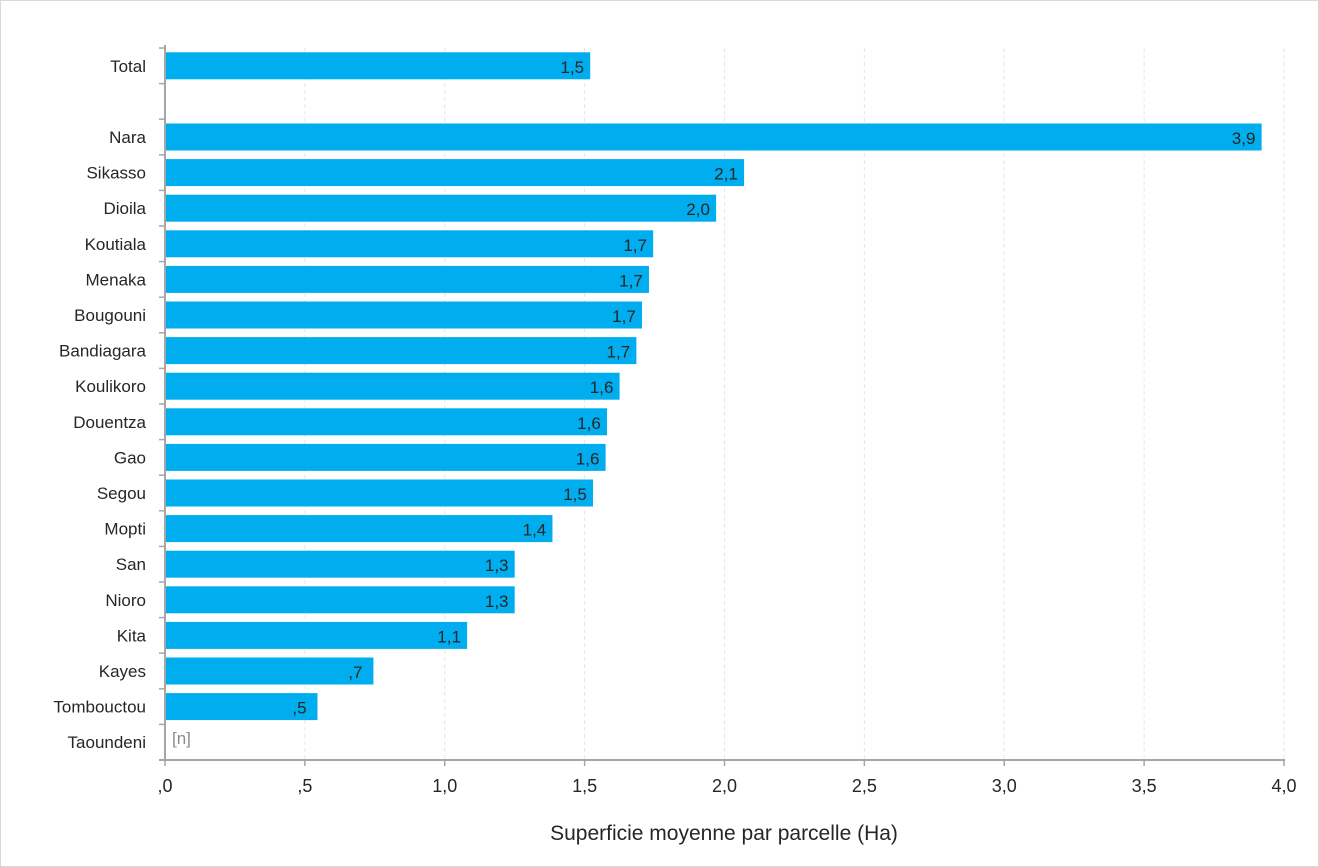 This screenshot has width=1319, height=867. What do you see at coordinates (299, 708) in the screenshot?
I see `value-label: ,5` at bounding box center [299, 708].